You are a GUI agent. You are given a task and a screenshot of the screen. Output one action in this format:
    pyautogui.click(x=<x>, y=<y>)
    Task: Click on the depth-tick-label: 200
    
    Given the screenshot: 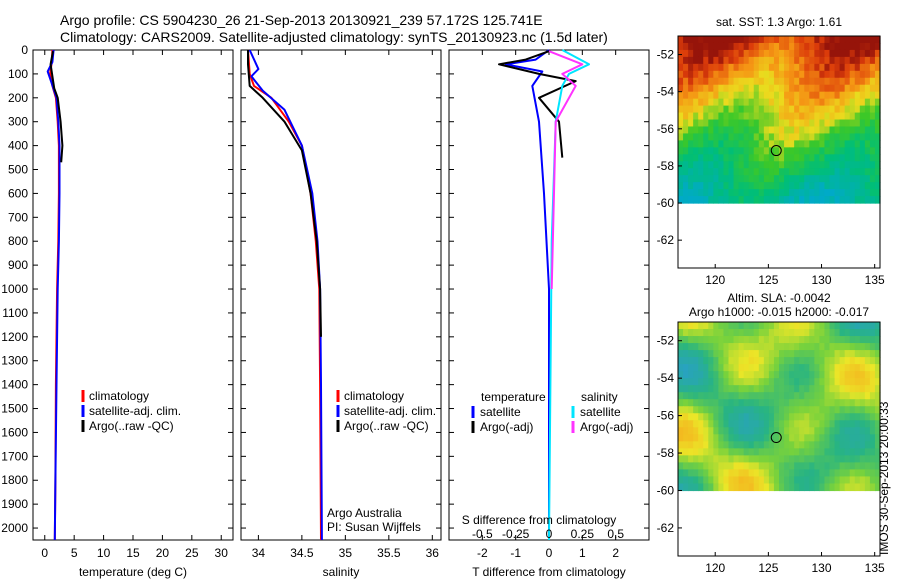 What is the action you would take?
    pyautogui.click(x=18, y=98)
    